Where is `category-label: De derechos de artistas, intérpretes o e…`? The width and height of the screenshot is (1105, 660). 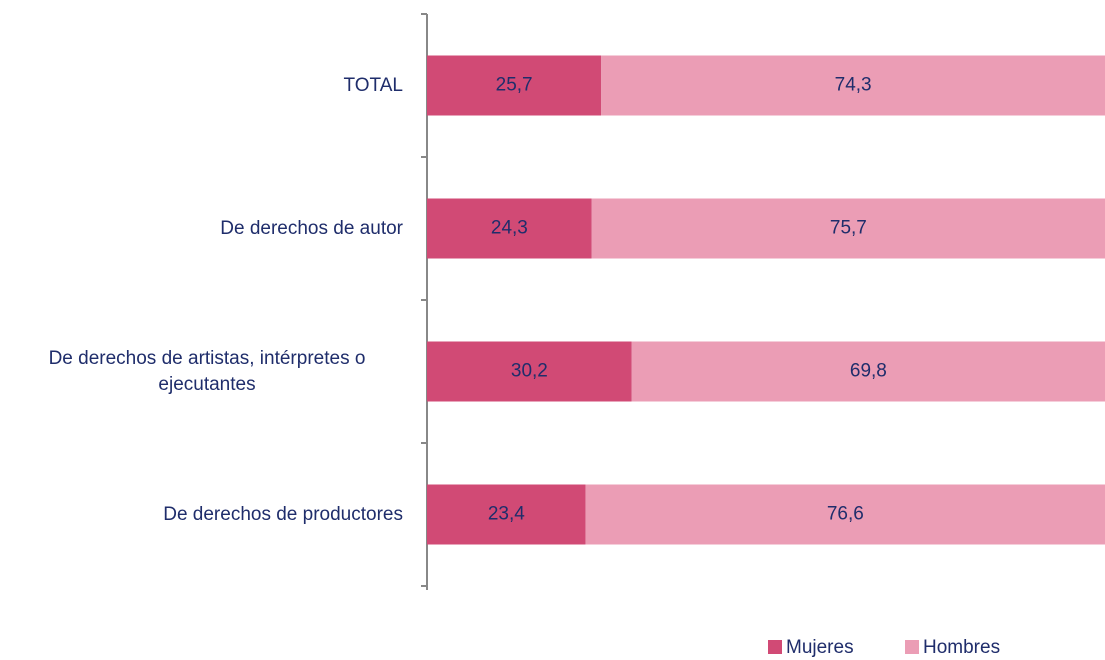 category-label: De derechos de artistas, intérpretes o e… is located at coordinates (207, 371).